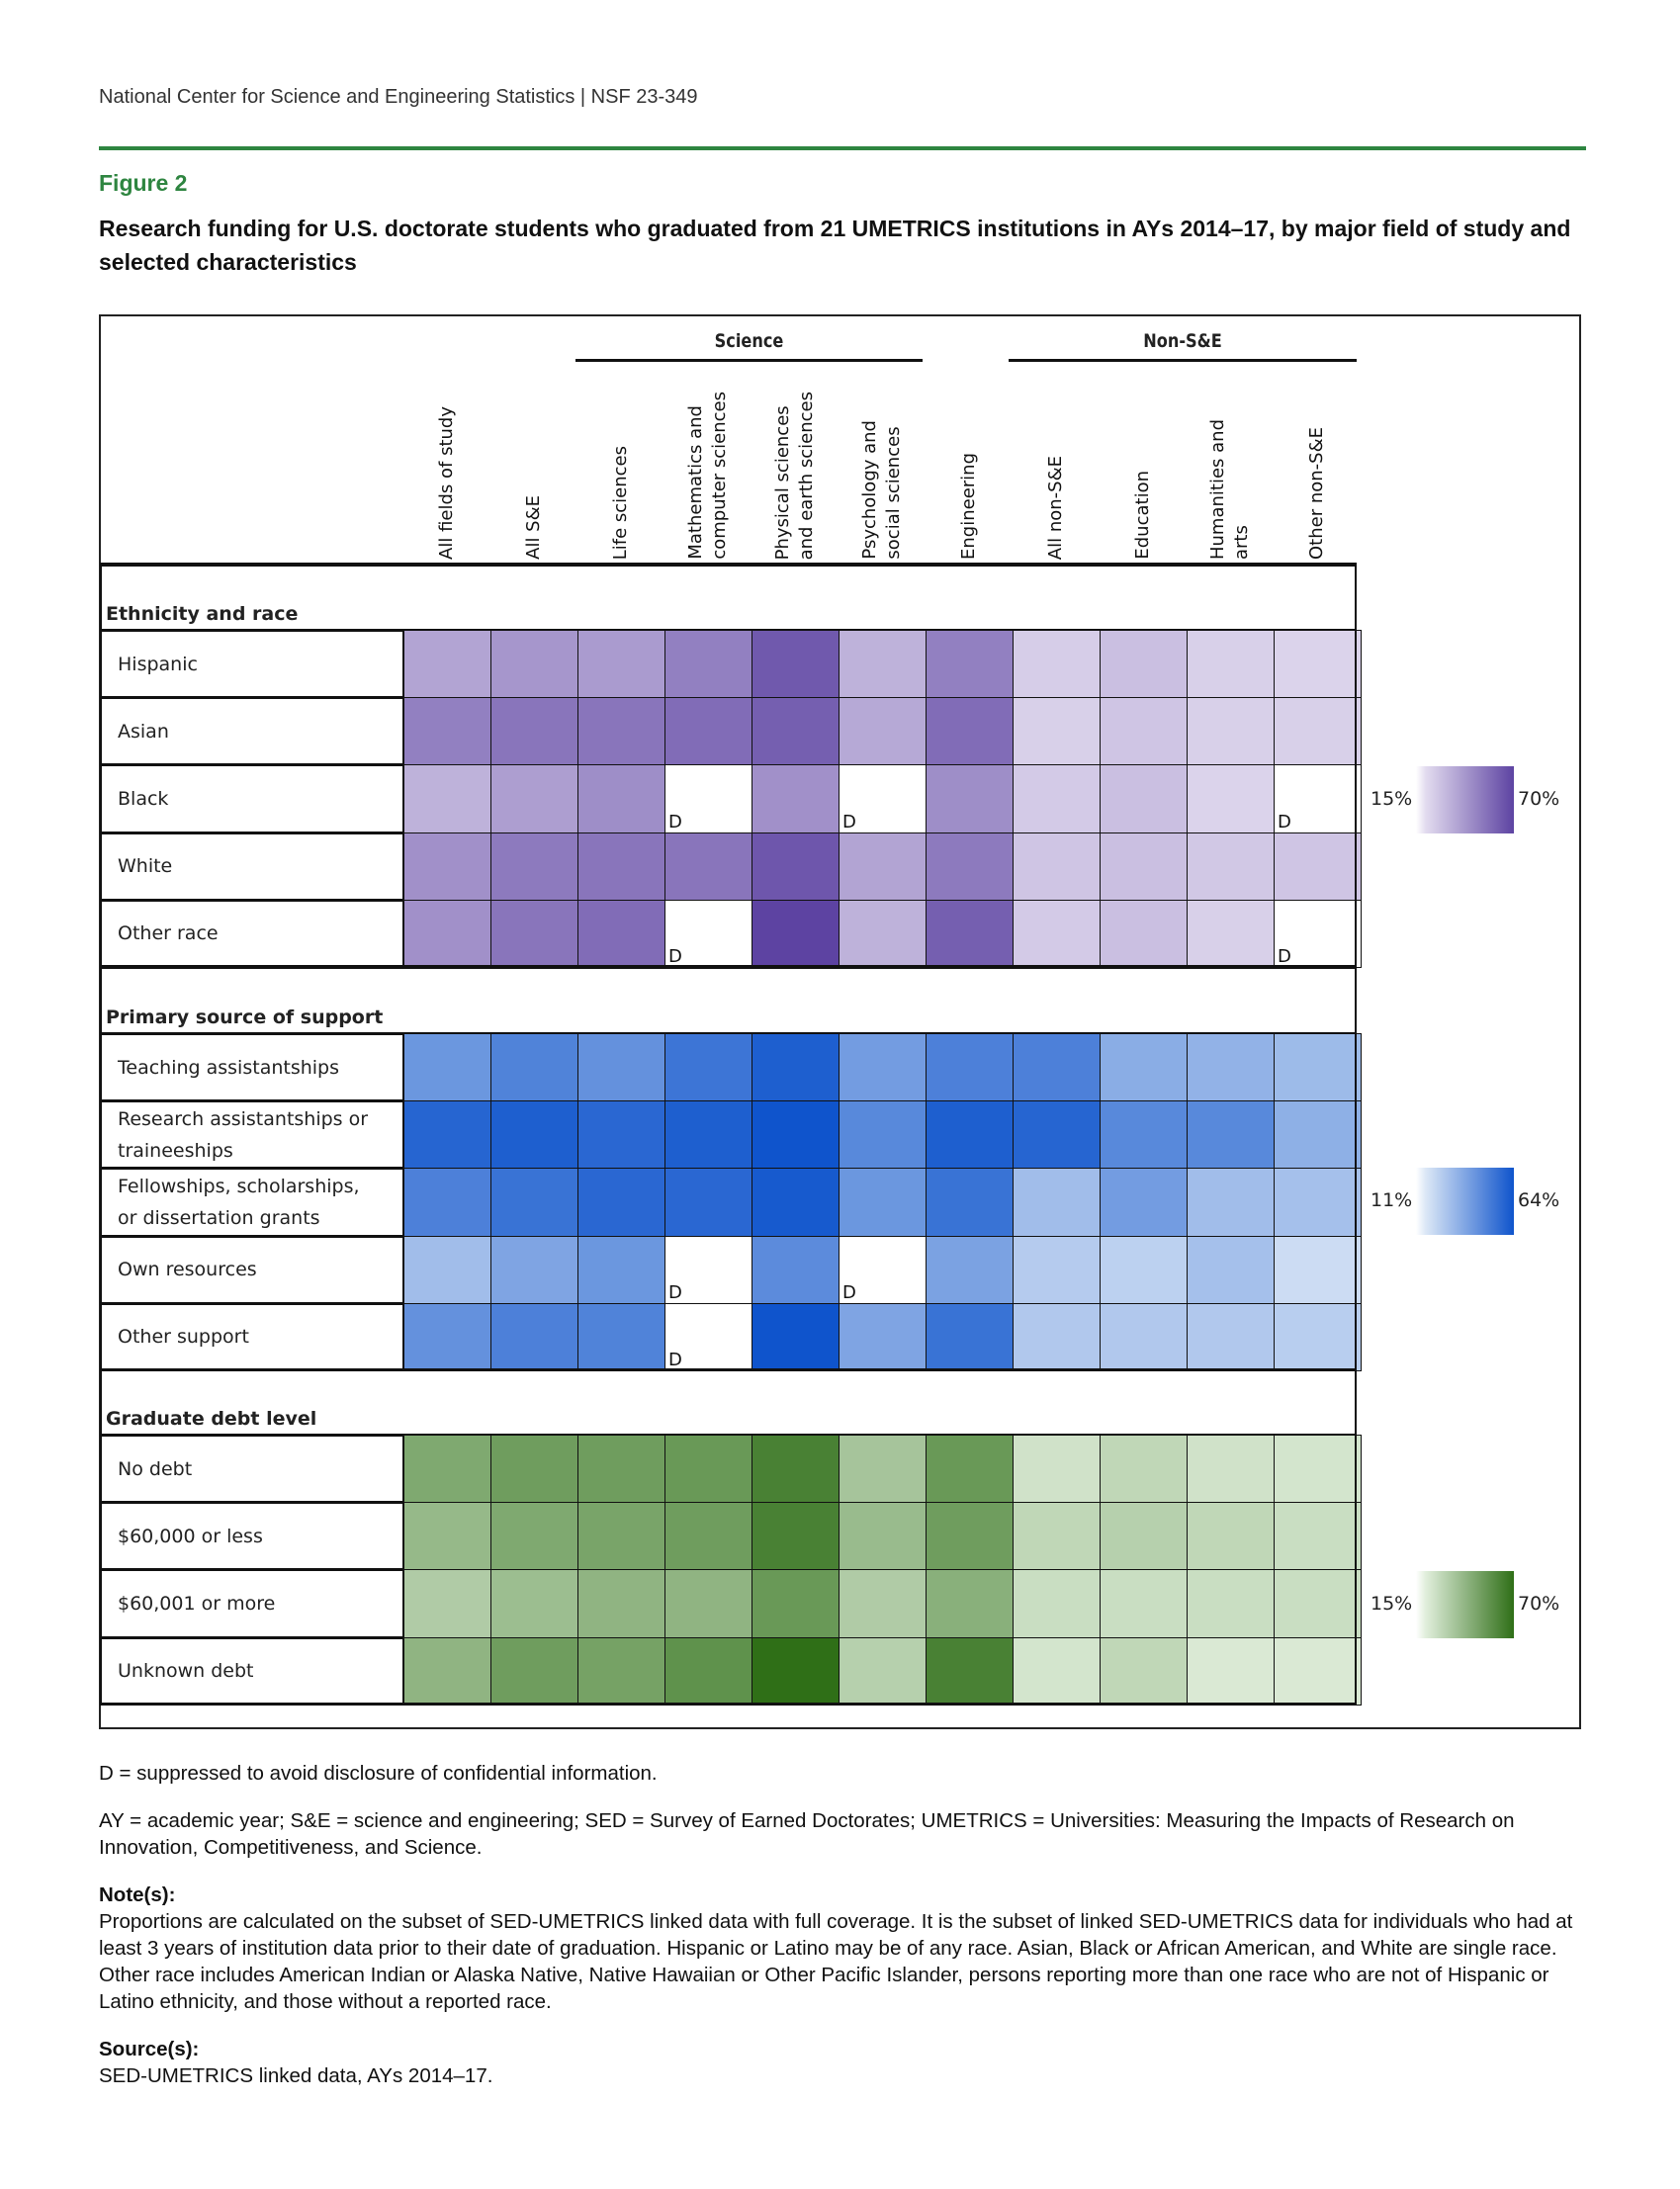 The width and height of the screenshot is (1680, 2189). I want to click on figure-label: Figure 2, so click(143, 183).